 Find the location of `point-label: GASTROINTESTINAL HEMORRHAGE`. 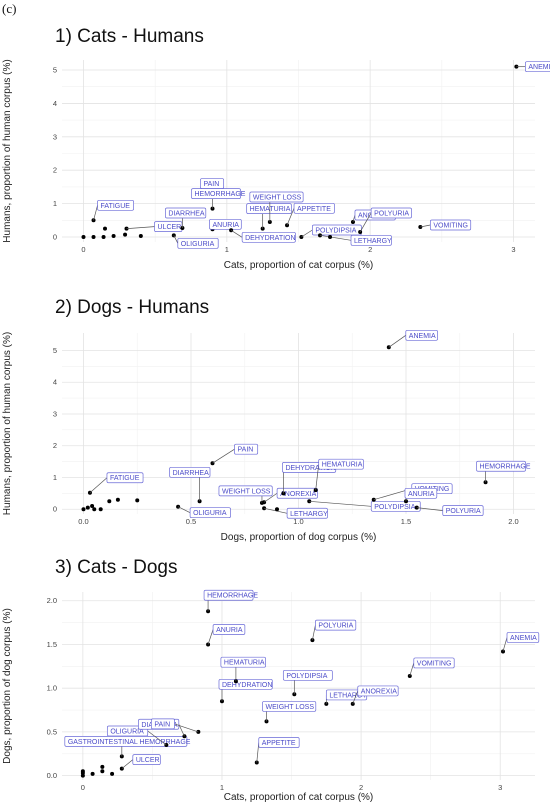

point-label: GASTROINTESTINAL HEMORRHAGE is located at coordinates (129, 742).